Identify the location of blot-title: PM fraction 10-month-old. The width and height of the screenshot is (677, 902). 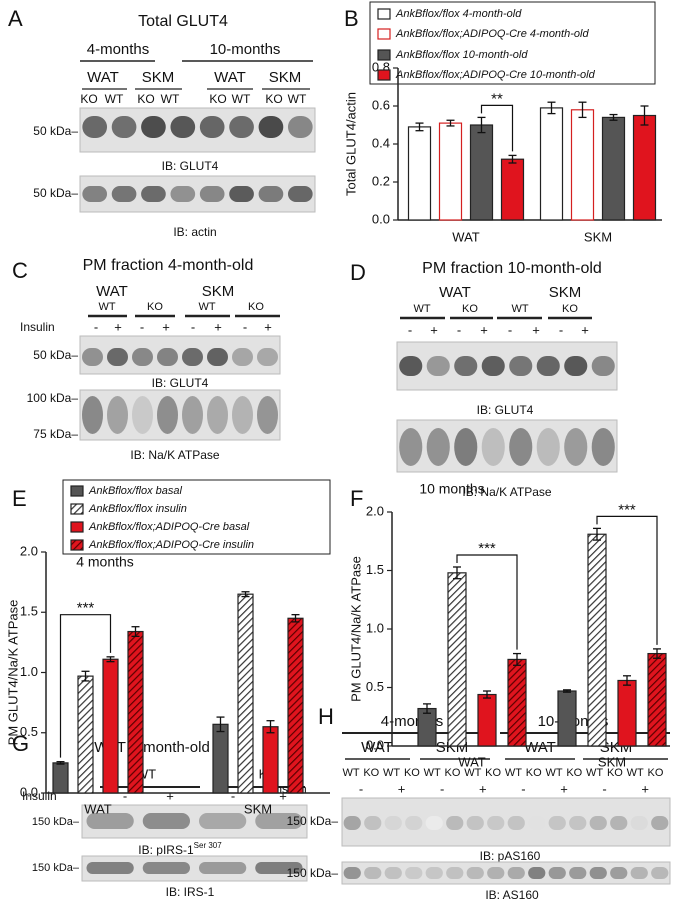
(512, 268).